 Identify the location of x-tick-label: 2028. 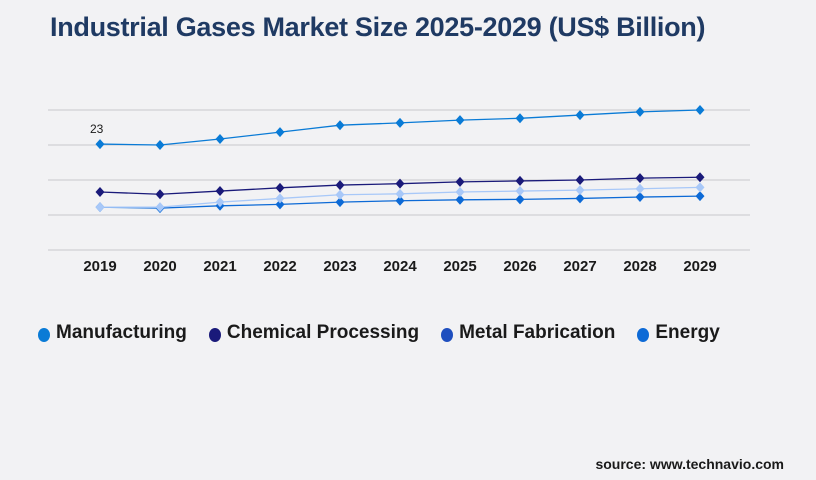
(639, 266).